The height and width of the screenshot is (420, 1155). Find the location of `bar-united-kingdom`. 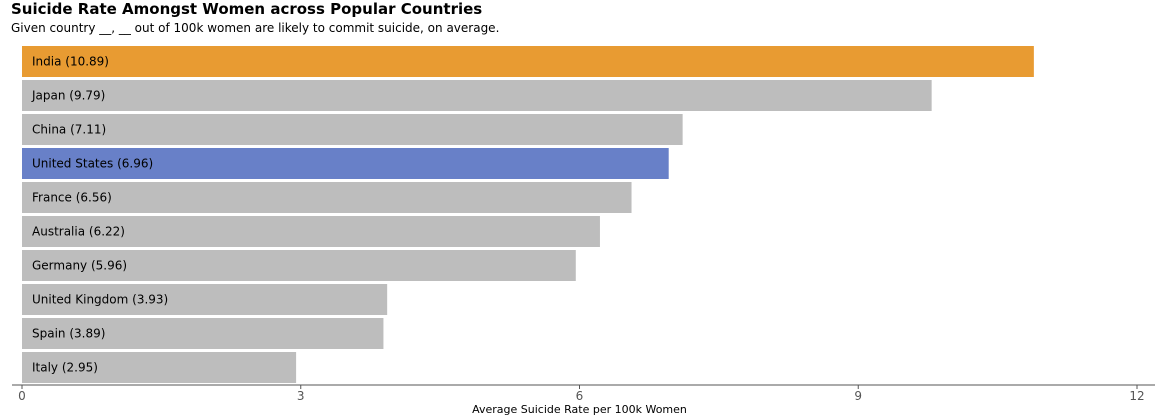

bar-united-kingdom is located at coordinates (205, 299).